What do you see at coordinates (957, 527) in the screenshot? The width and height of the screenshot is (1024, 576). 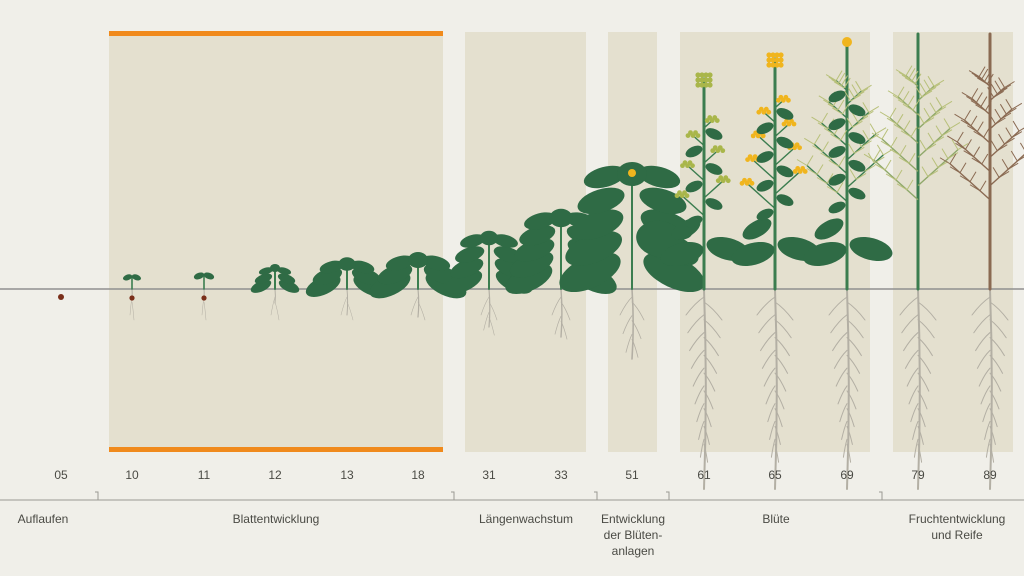 I see `stage-label-fruchtentwicklung: Fruchtentwicklung und Reife` at bounding box center [957, 527].